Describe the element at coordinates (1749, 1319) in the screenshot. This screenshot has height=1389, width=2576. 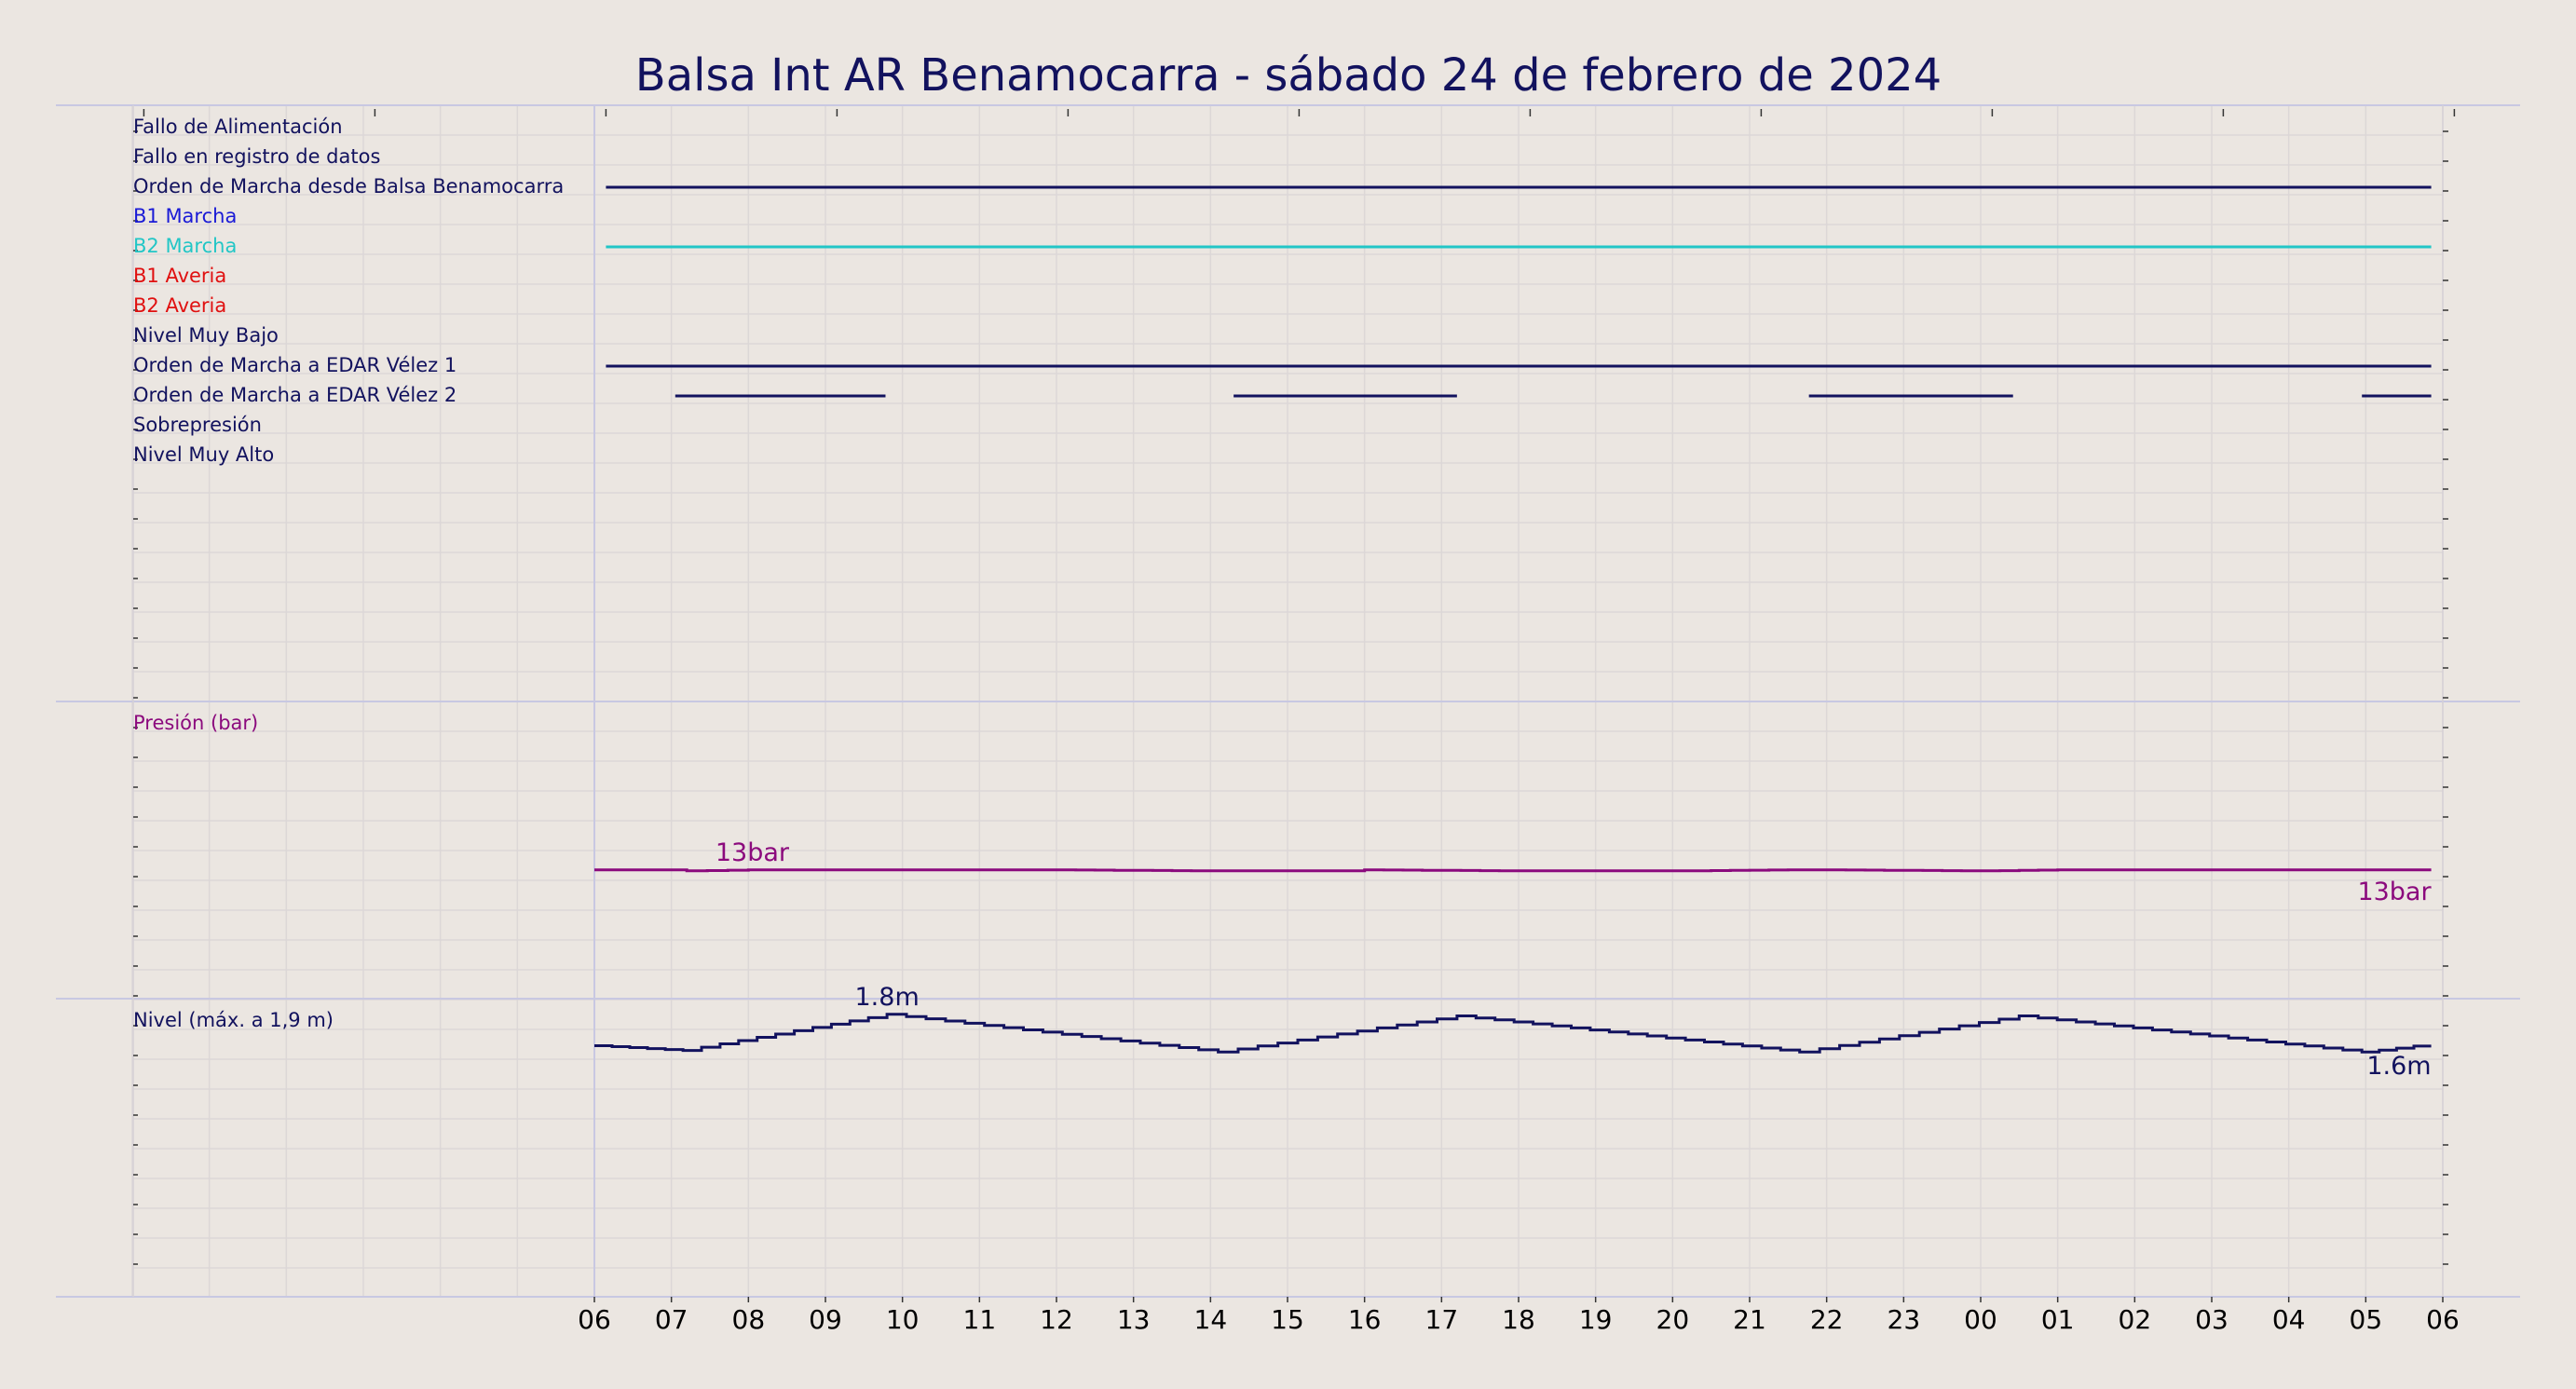
I see `x-tick-label: 21` at that location.